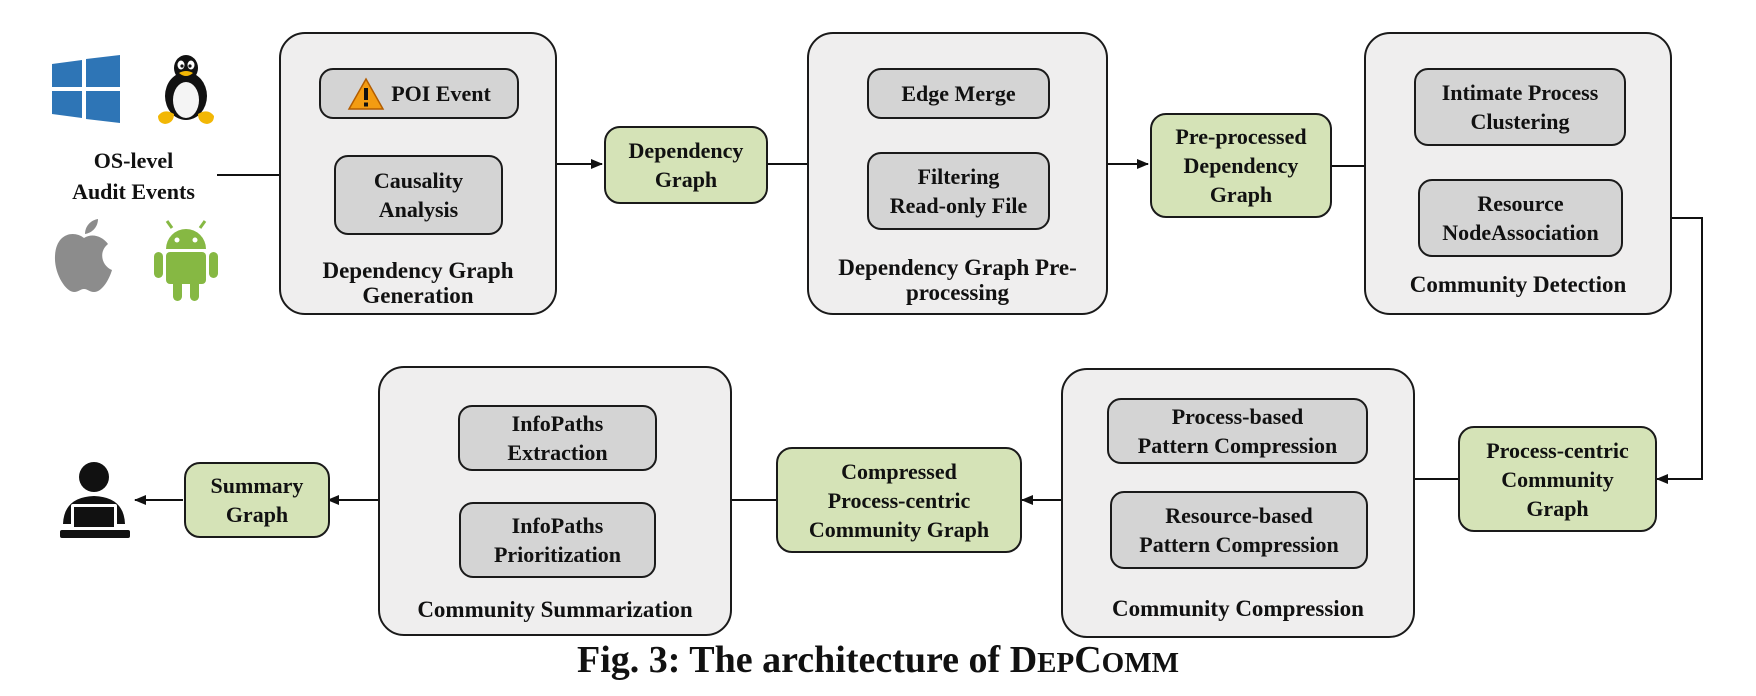 This screenshot has width=1756, height=696. Describe the element at coordinates (555, 609) in the screenshot. I see `panel-title: Community Summarization` at that location.